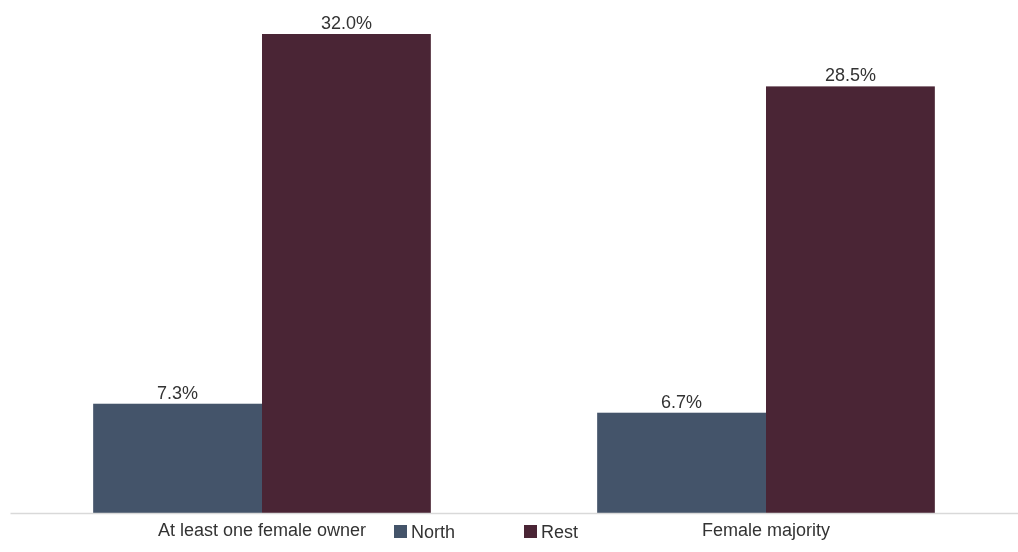 Image resolution: width=1018 pixels, height=552 pixels. I want to click on data-label: 7.3%, so click(178, 392).